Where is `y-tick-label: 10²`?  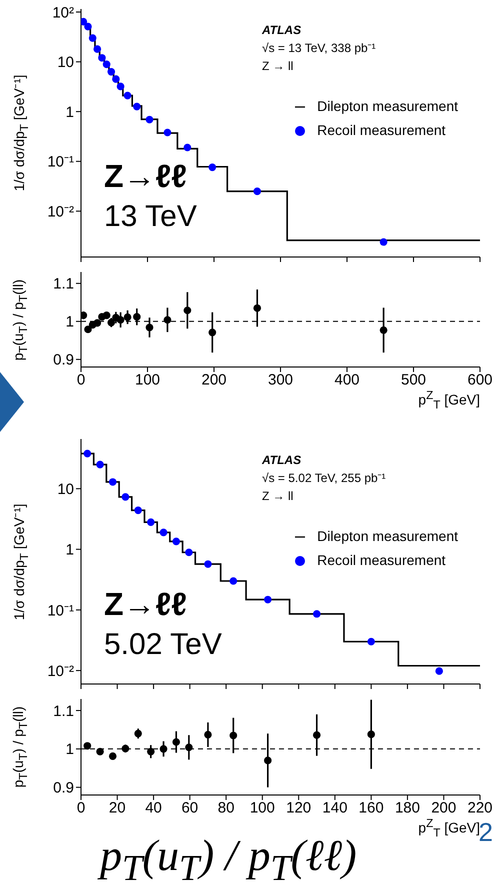
y-tick-label: 10² is located at coordinates (63, 13).